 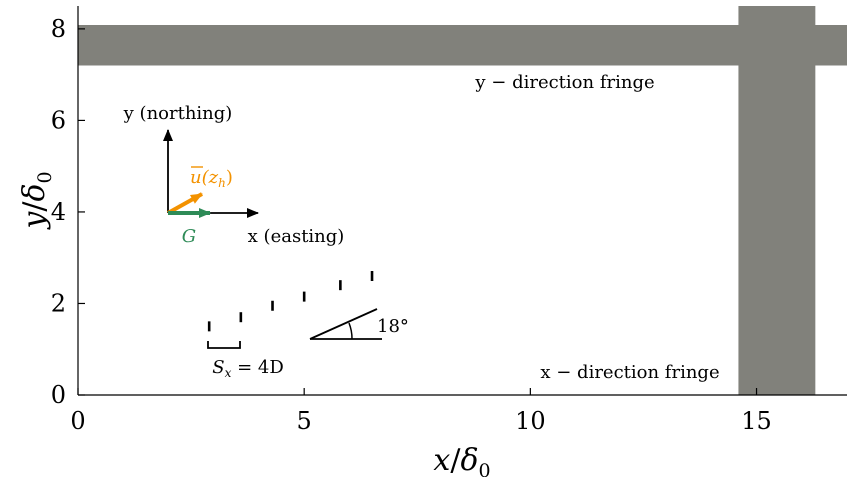 I want to click on x-direction-fringe-region, so click(x=777, y=200).